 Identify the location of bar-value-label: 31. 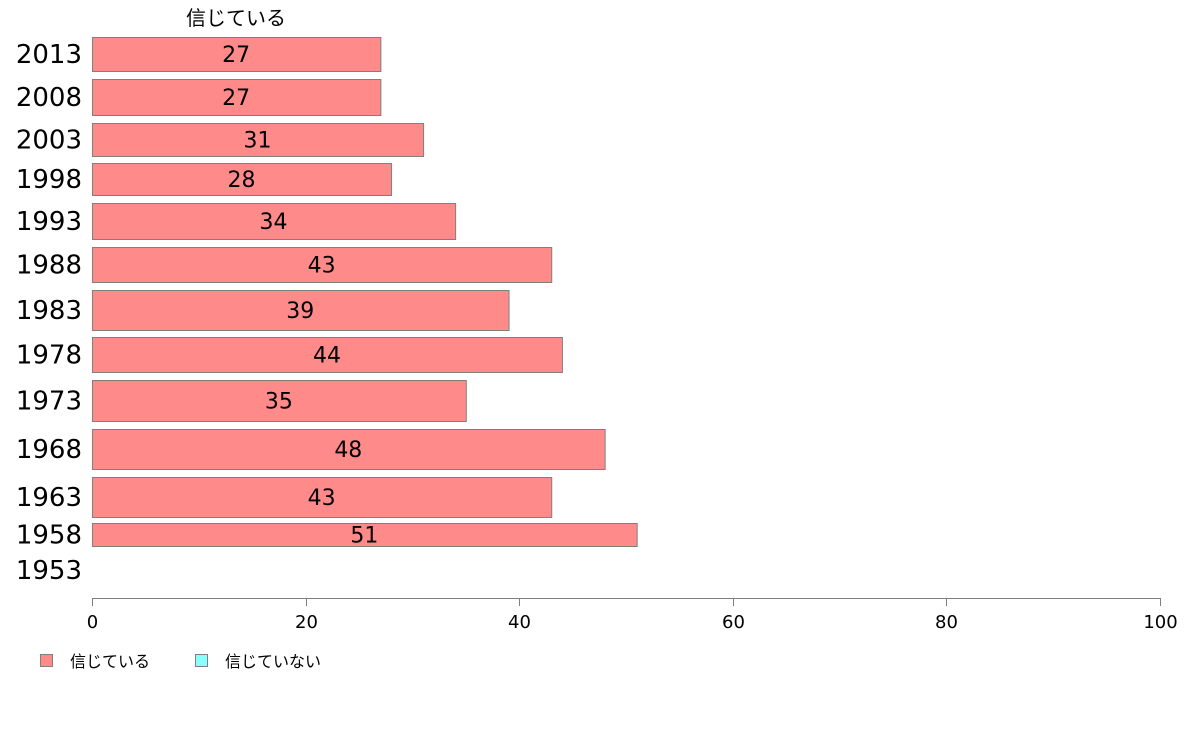
(258, 141).